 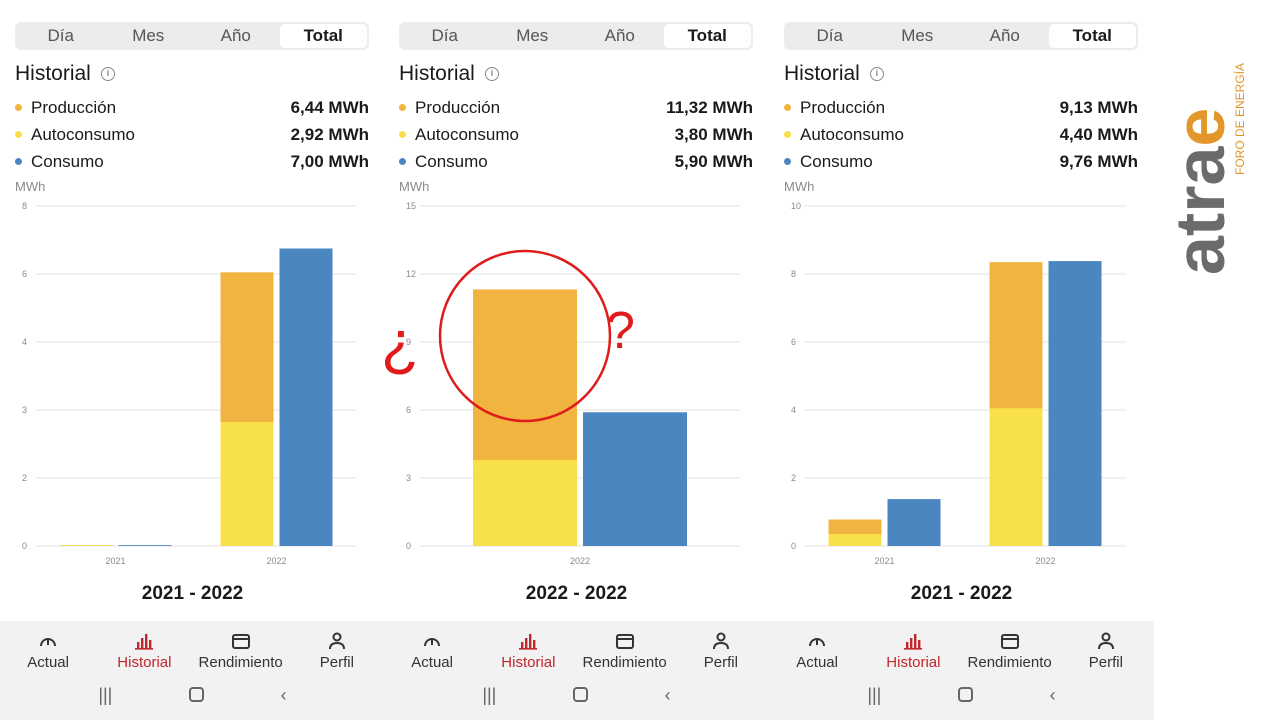 I want to click on legend-value: 6,44 MWh, so click(x=329, y=107).